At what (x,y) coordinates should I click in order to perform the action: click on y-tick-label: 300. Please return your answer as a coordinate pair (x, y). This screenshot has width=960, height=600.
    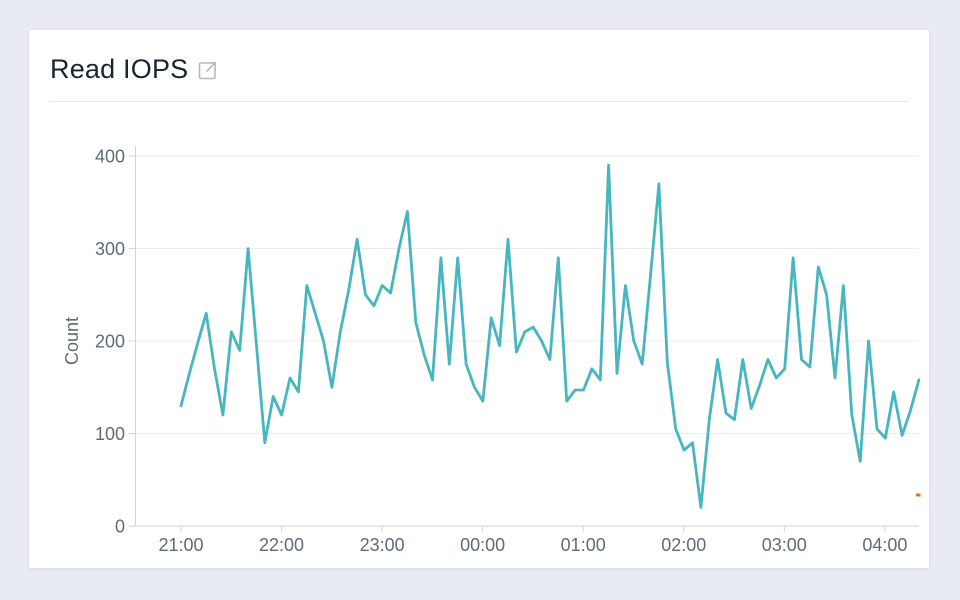
    Looking at the image, I should click on (110, 249).